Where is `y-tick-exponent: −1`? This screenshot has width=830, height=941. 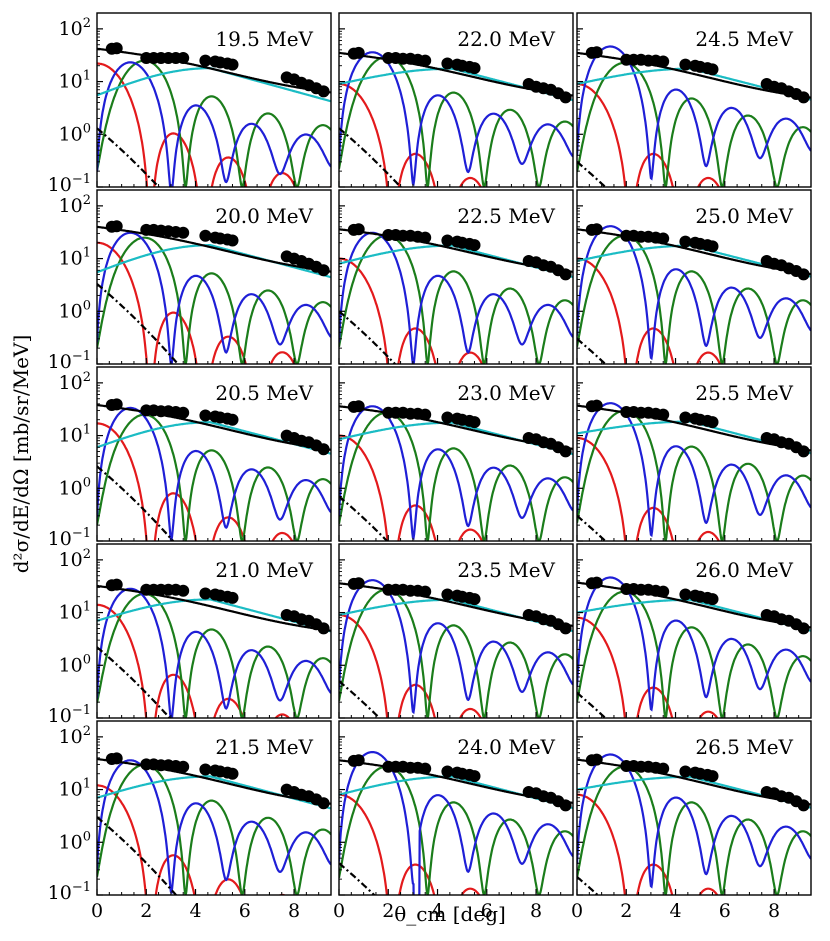
y-tick-exponent: −1 is located at coordinates (81, 710).